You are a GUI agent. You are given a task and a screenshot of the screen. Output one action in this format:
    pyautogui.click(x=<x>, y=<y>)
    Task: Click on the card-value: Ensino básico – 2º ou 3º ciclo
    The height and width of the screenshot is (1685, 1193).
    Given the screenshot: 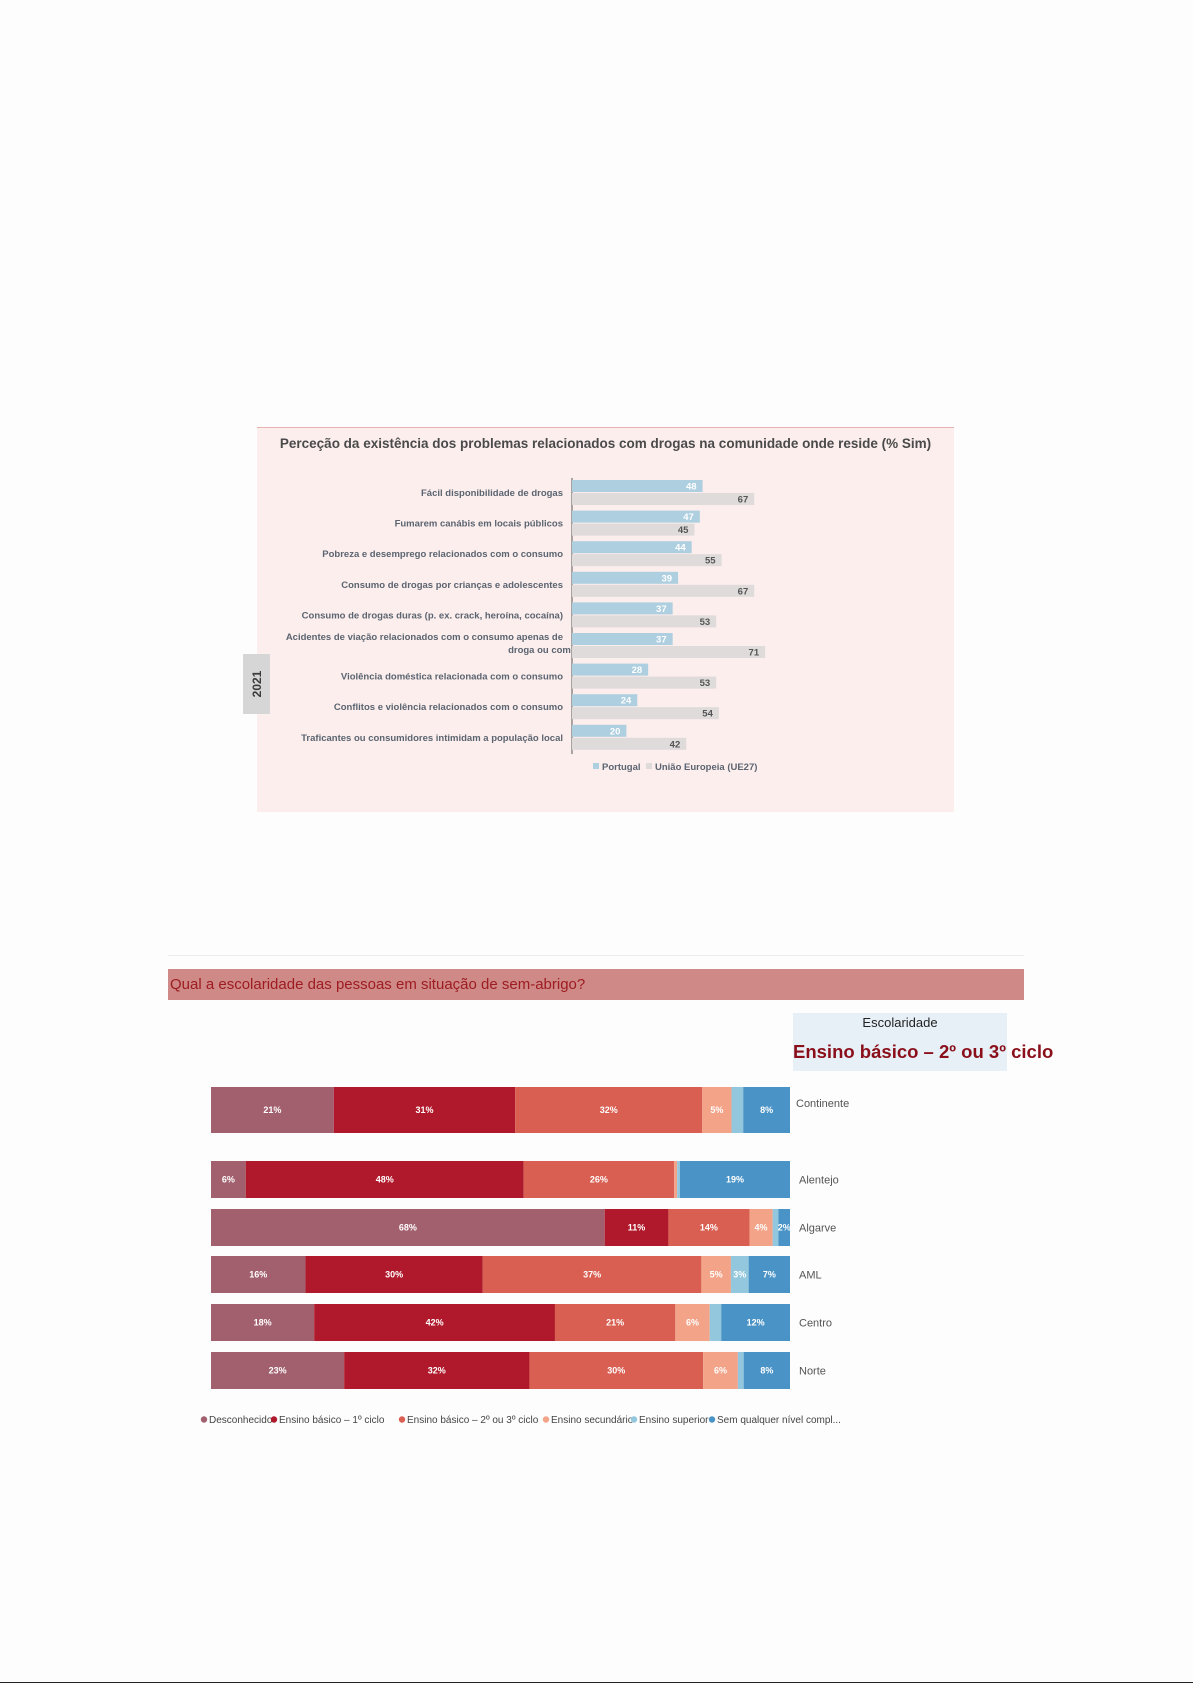 What is the action you would take?
    pyautogui.click(x=923, y=1051)
    